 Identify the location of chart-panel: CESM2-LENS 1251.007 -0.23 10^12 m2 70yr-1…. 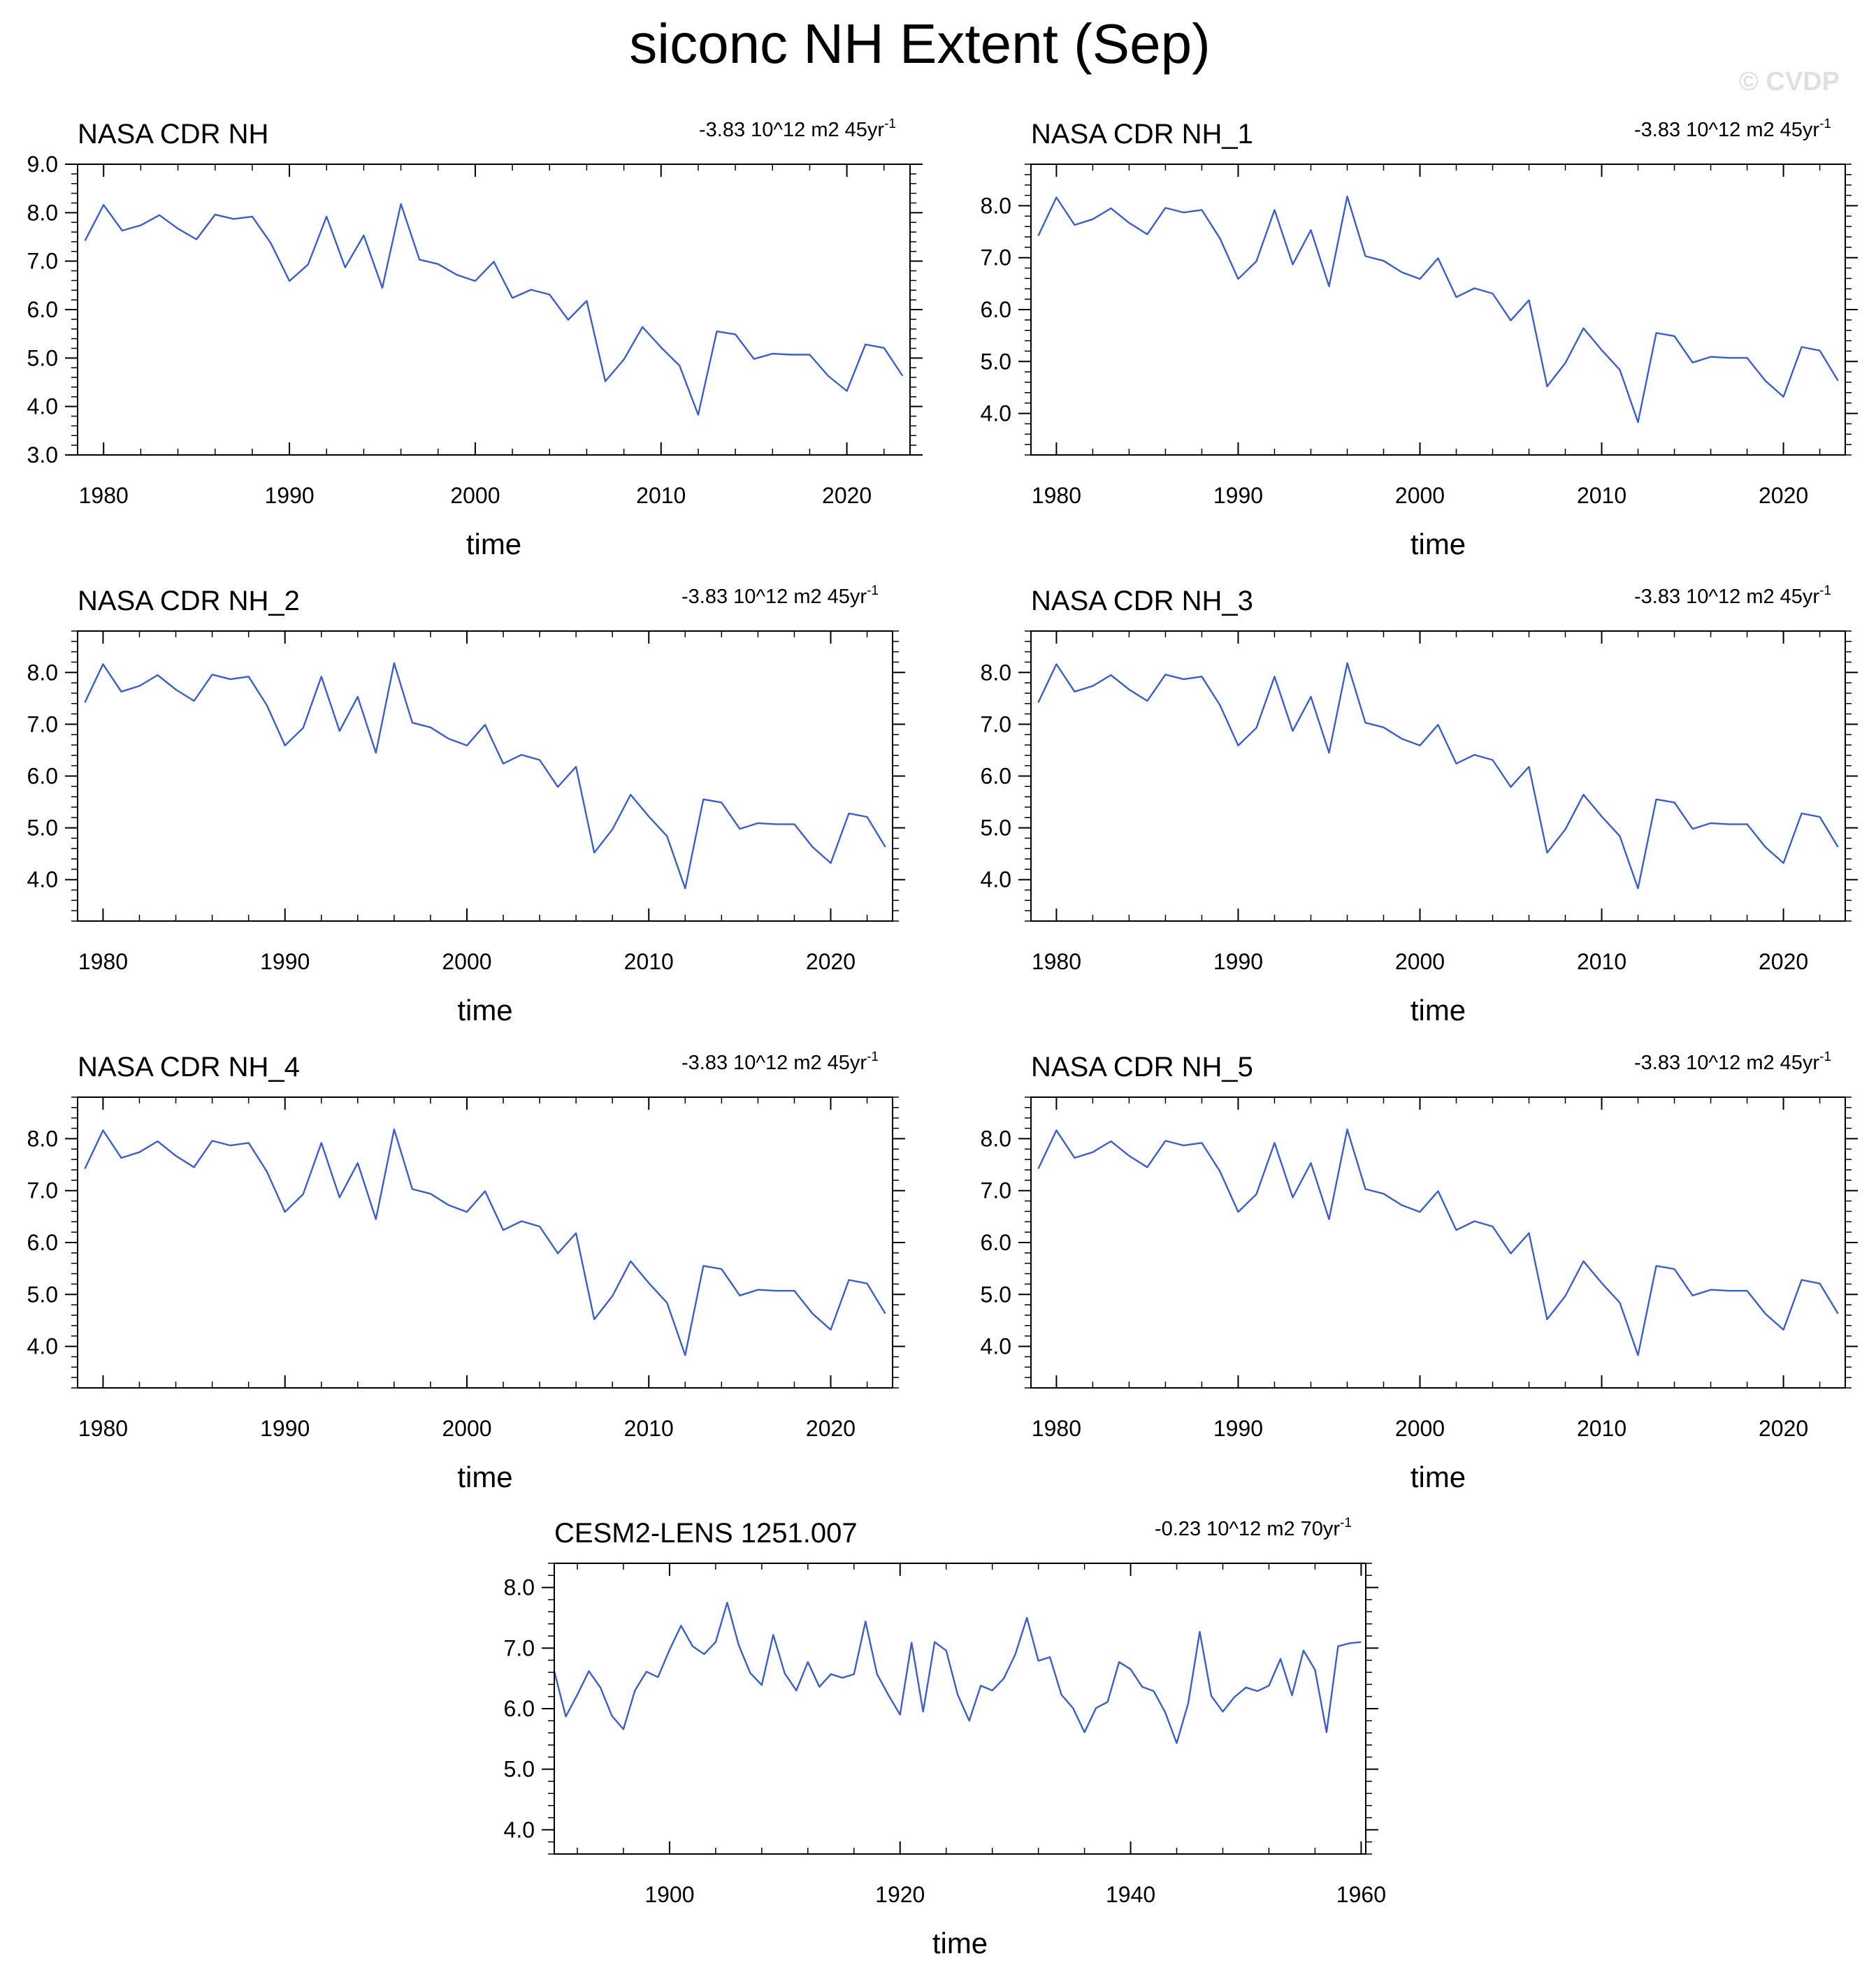
(945, 1738).